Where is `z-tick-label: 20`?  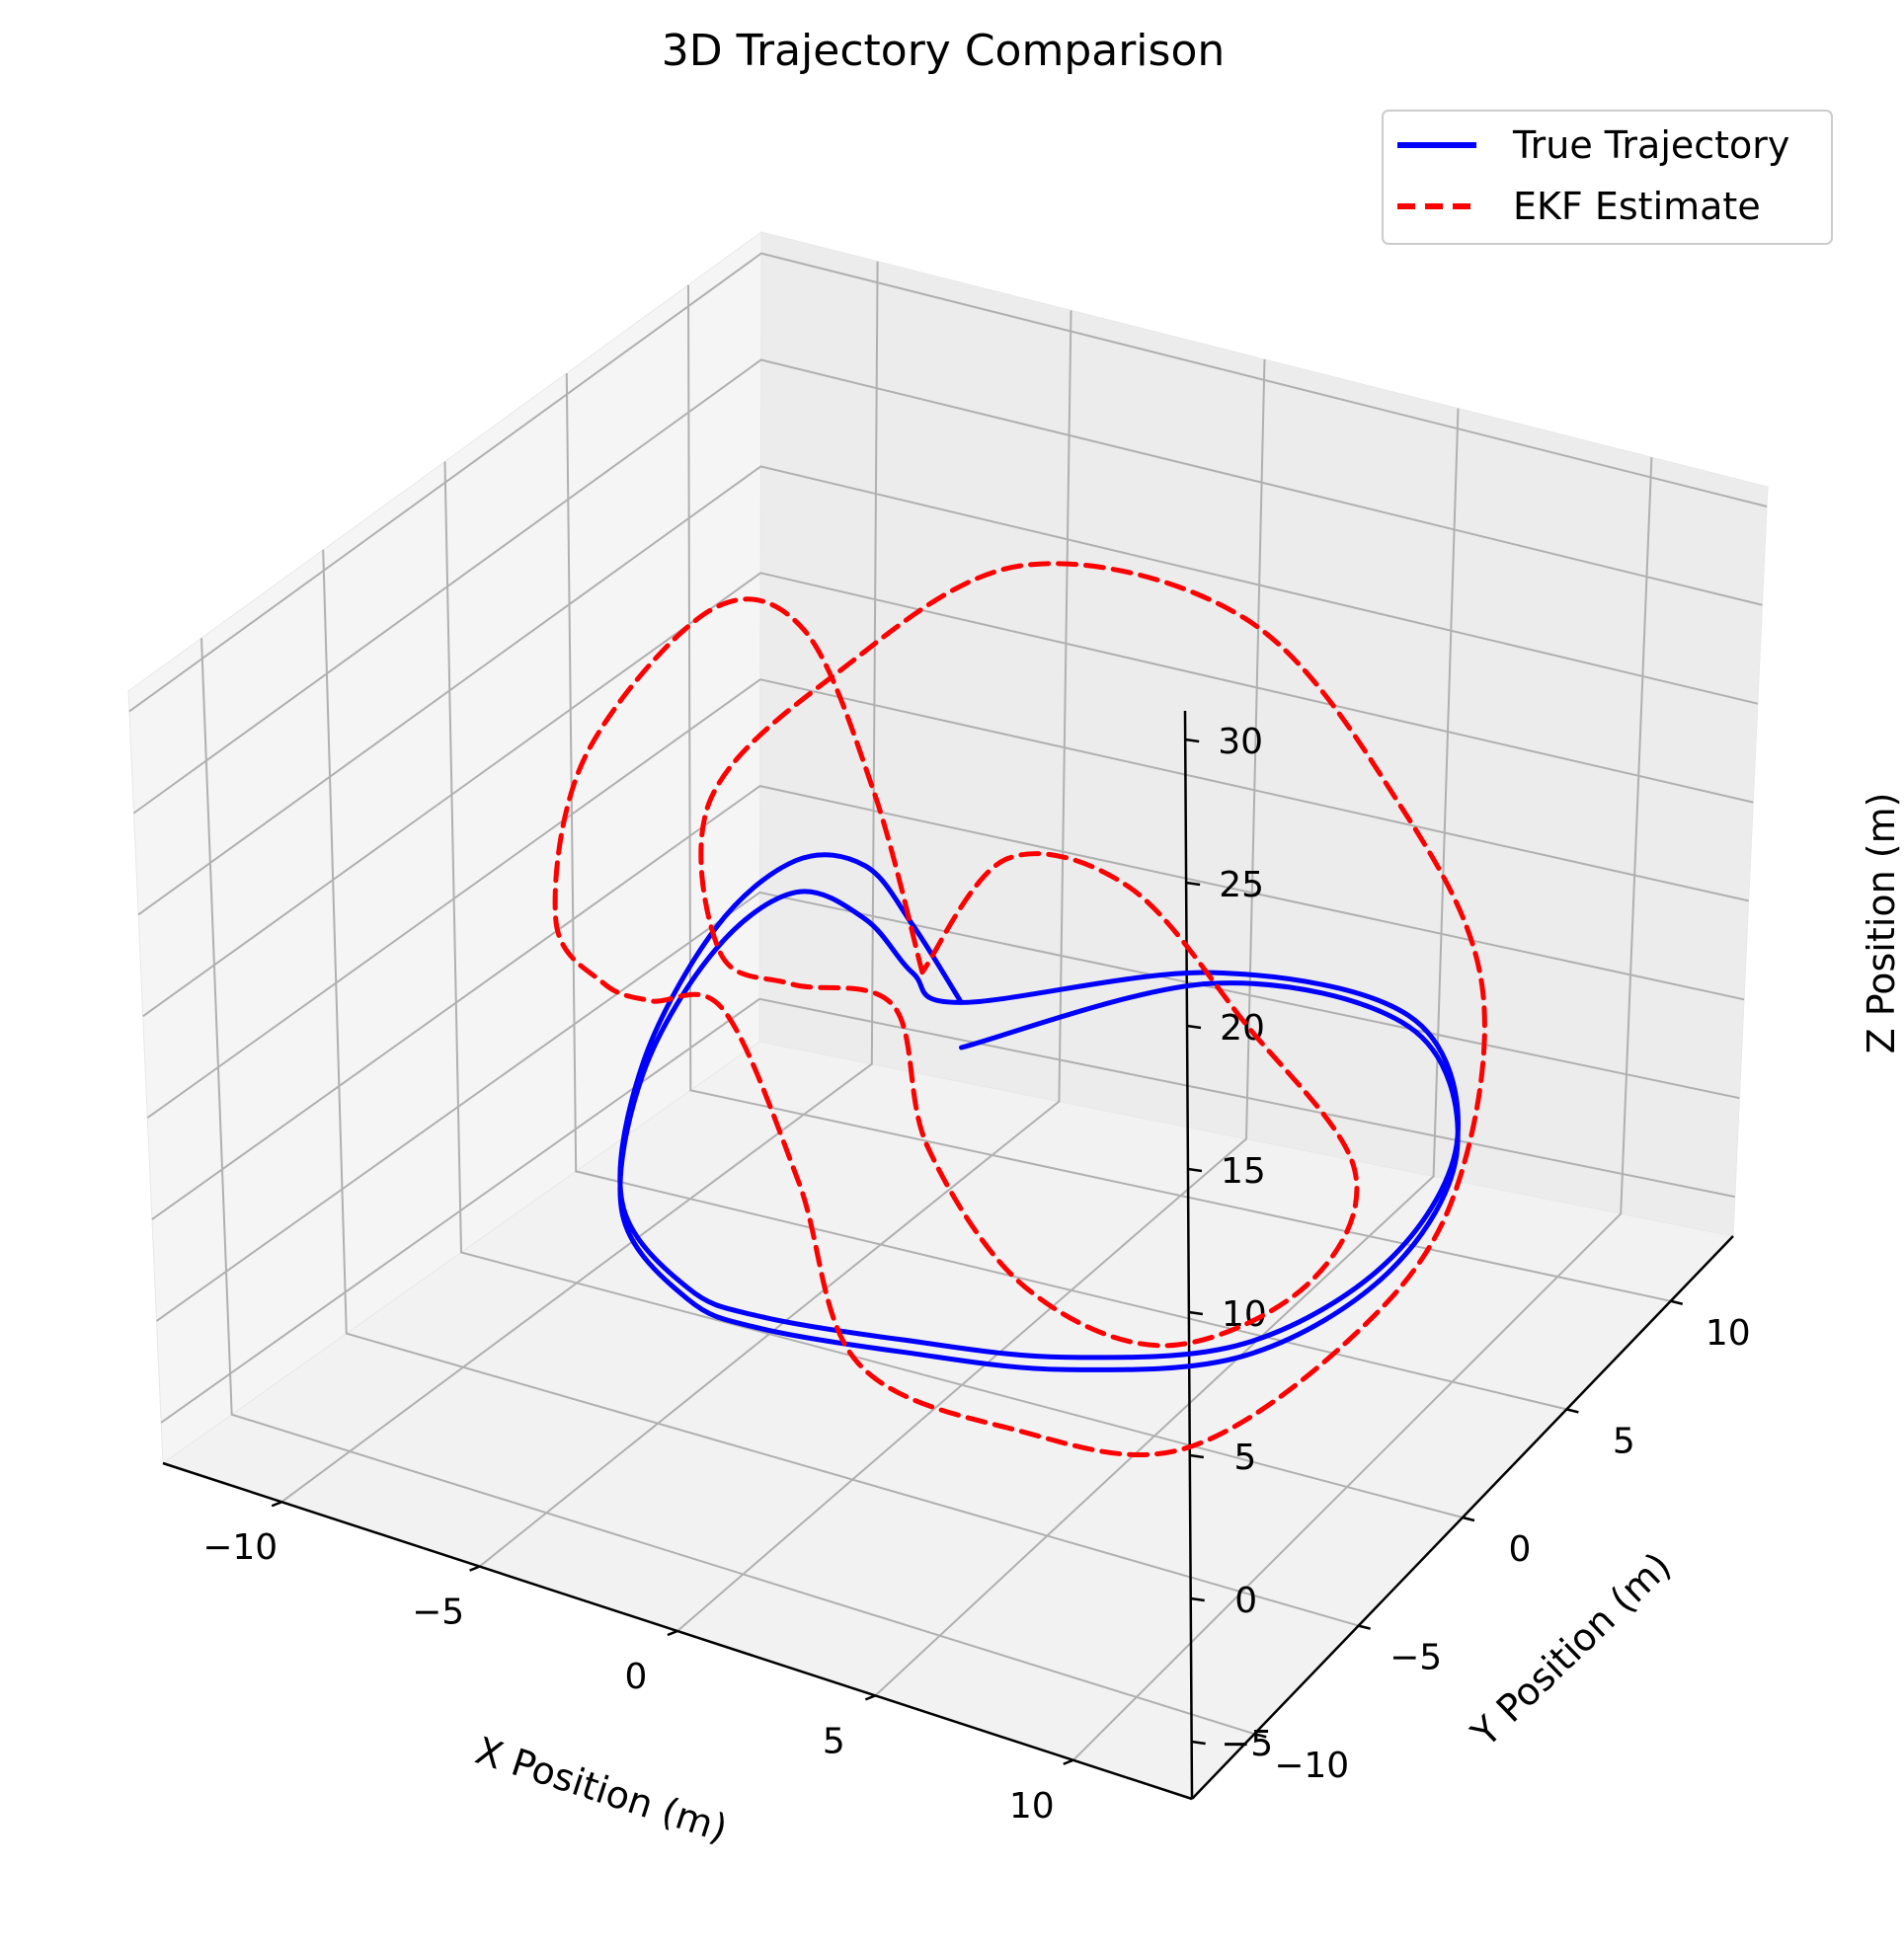
z-tick-label: 20 is located at coordinates (1242, 1028).